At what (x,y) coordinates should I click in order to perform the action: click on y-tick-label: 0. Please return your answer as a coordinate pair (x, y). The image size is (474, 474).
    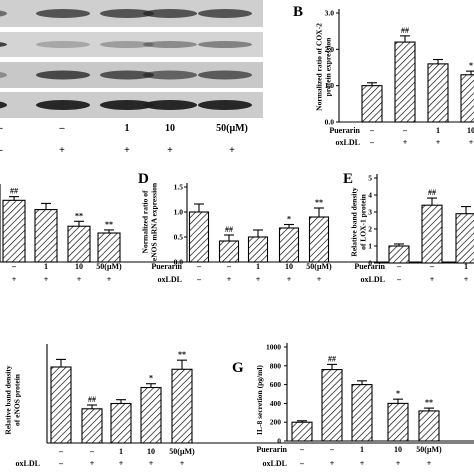
    Looking at the image, I should click on (279, 441).